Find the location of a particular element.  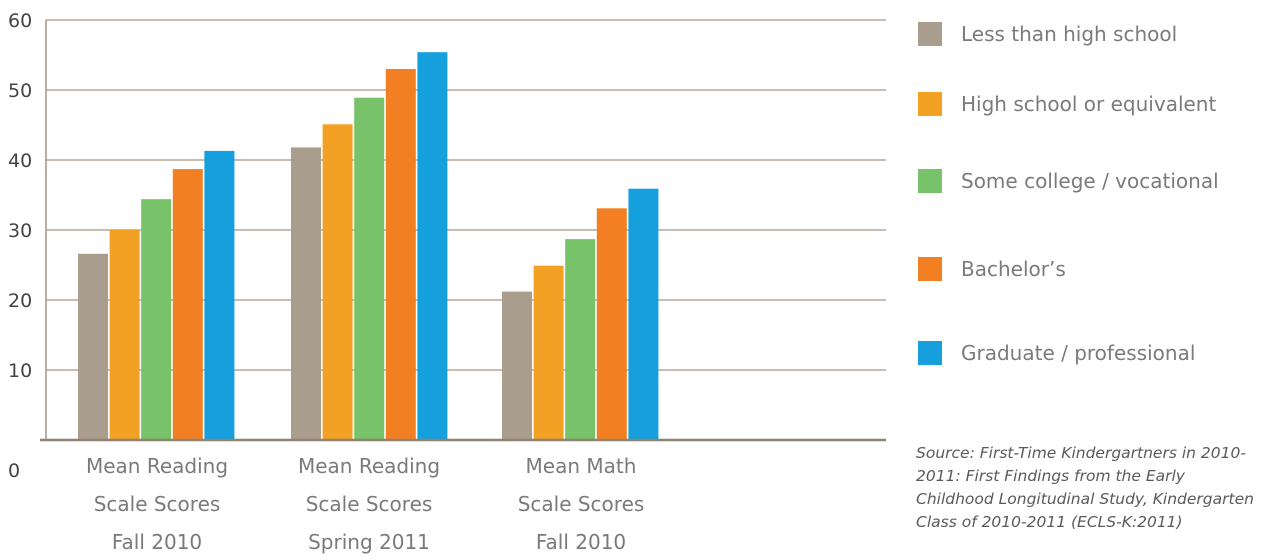

legend-item: Bachelor’s is located at coordinates (1092, 272).